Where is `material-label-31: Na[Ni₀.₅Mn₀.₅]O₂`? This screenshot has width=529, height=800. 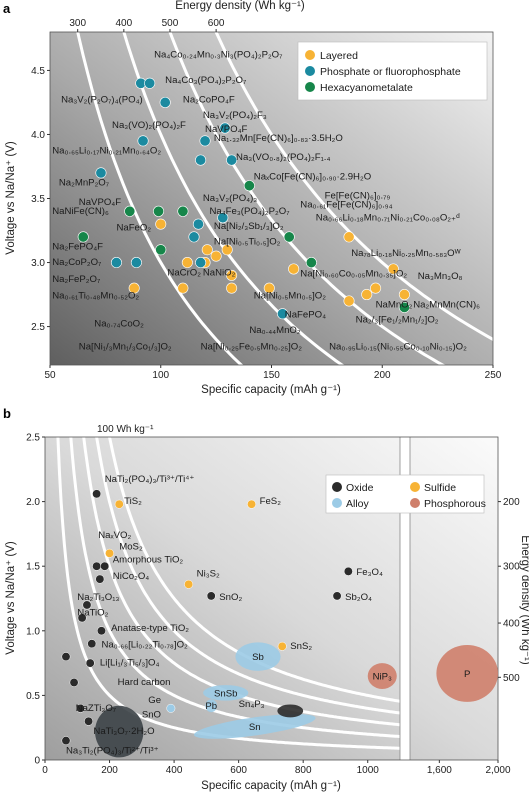
material-label-31: Na[Ni₀.₅Mn₀.₅]O₂ is located at coordinates (290, 295).